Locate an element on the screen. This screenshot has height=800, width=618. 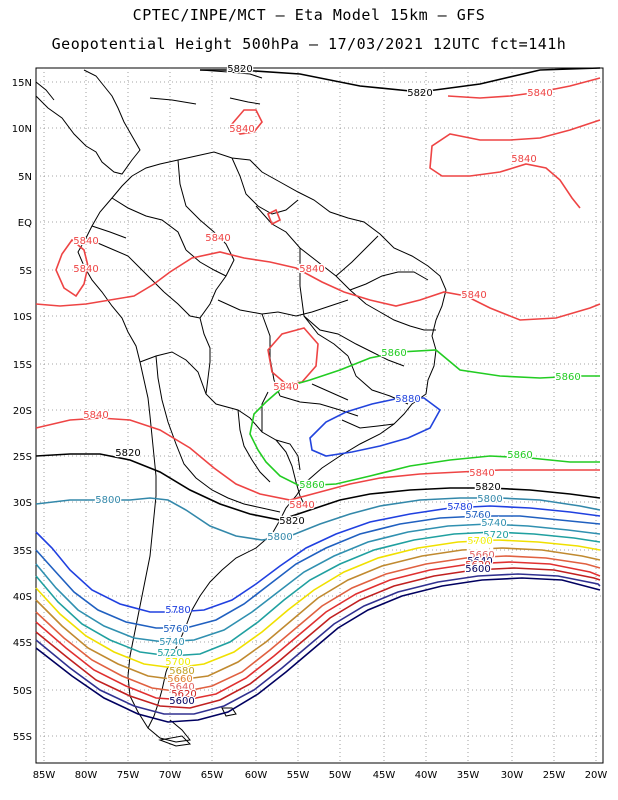
lat-label: 10N is located at coordinates (22, 129).